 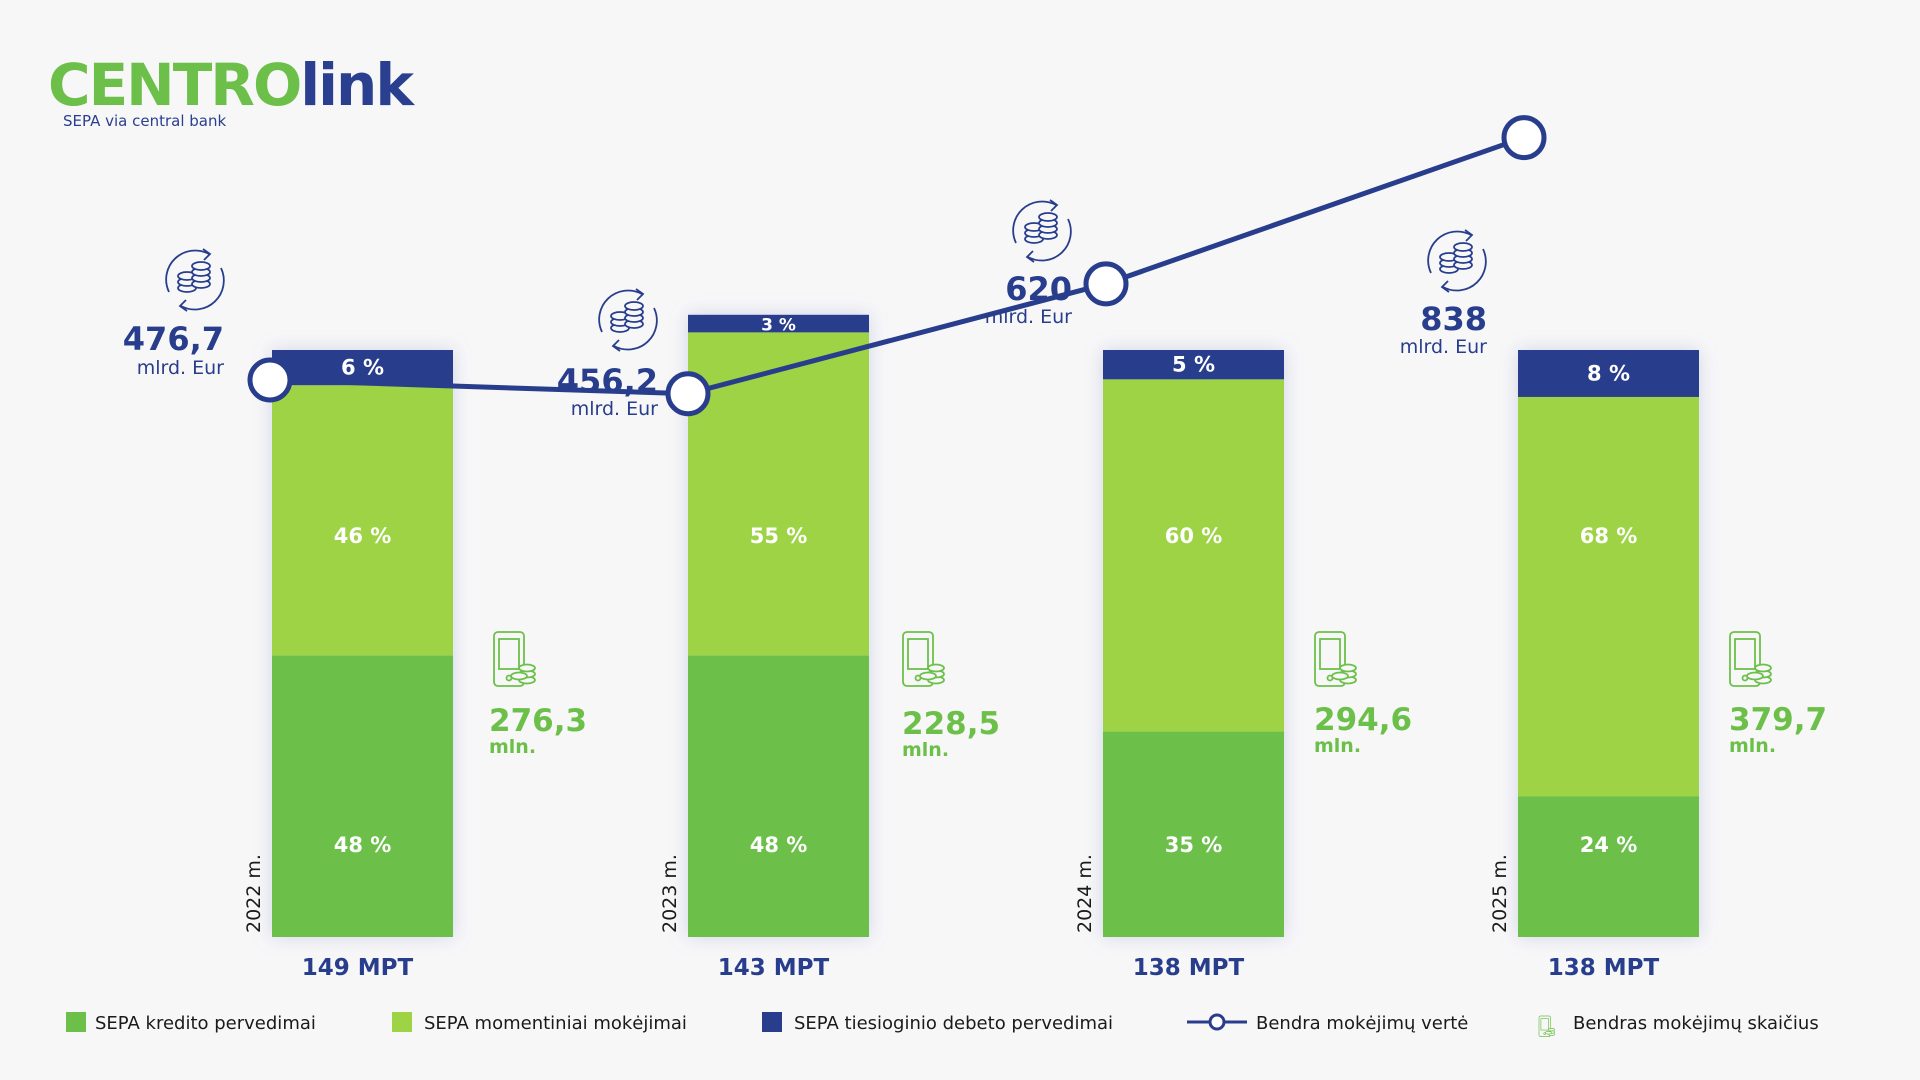 What do you see at coordinates (951, 724) in the screenshot?
I see `total-count-label: 228,5` at bounding box center [951, 724].